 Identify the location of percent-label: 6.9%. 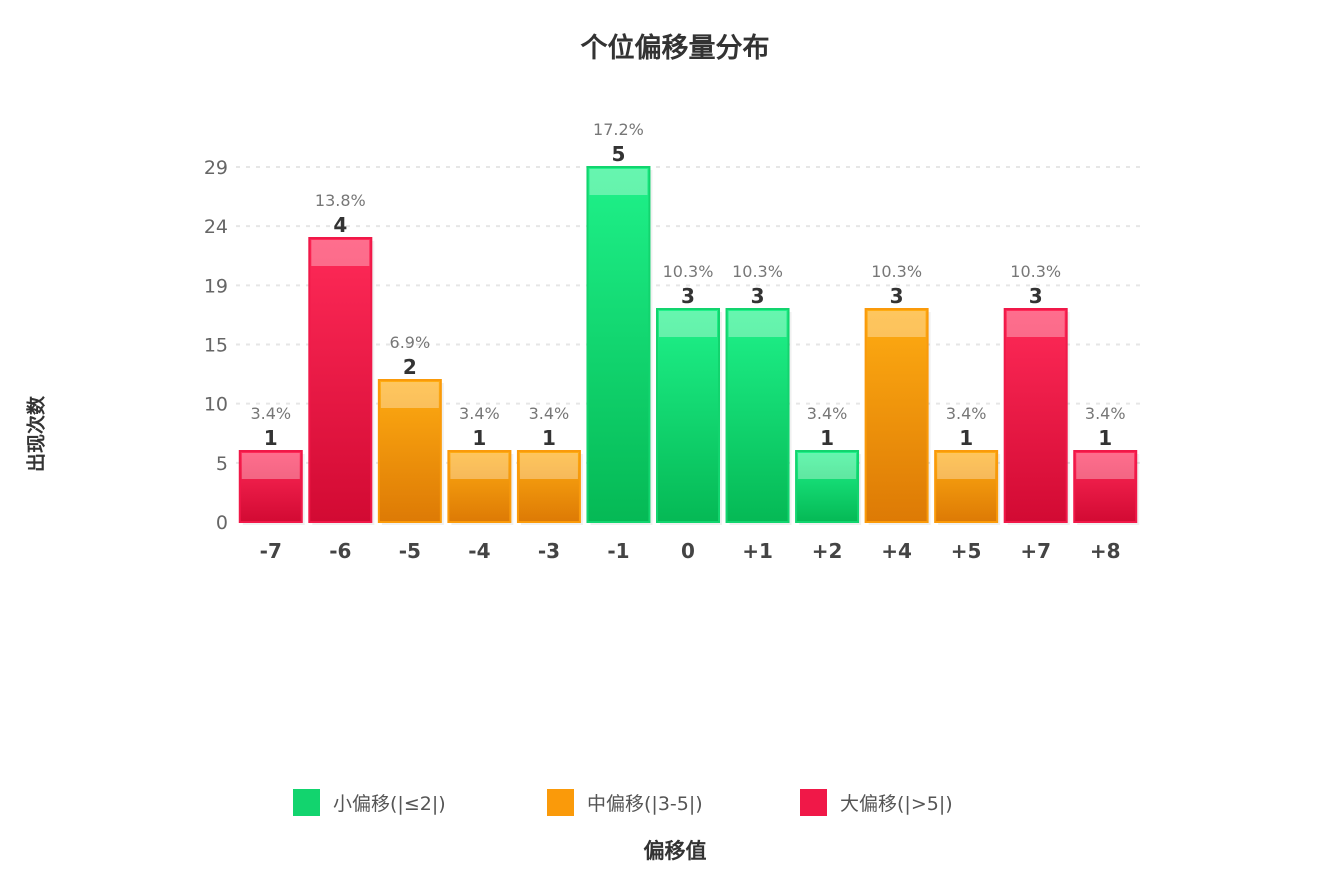
(410, 342).